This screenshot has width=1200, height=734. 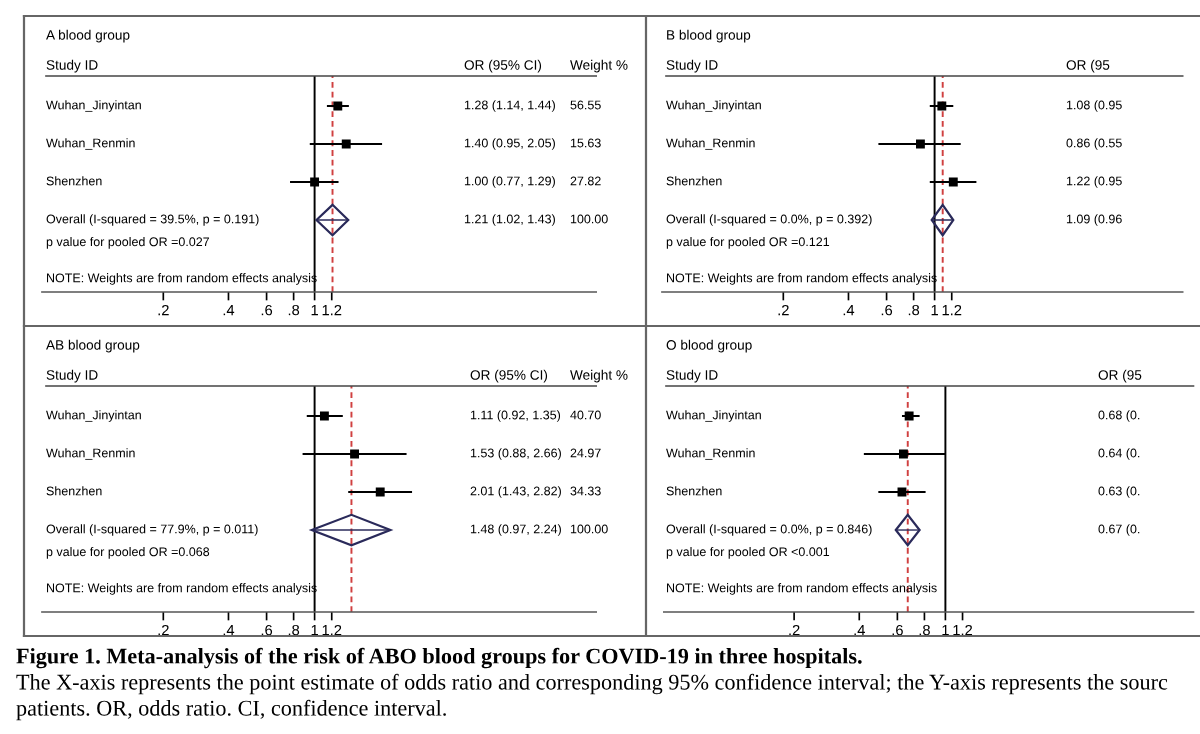 What do you see at coordinates (592, 684) in the screenshot?
I see `text: The X-axis represents the point estimate of odds ratio and corresponding 95% confidence interval; the Y-axis represents the sourc` at bounding box center [592, 684].